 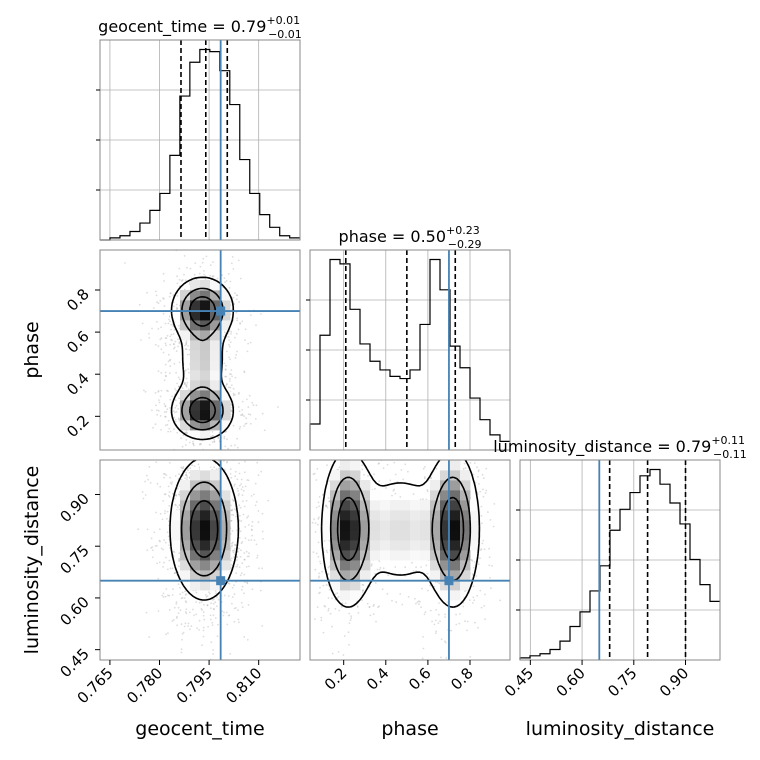 What do you see at coordinates (74, 508) in the screenshot?
I see `y-tick-label: 0.90` at bounding box center [74, 508].